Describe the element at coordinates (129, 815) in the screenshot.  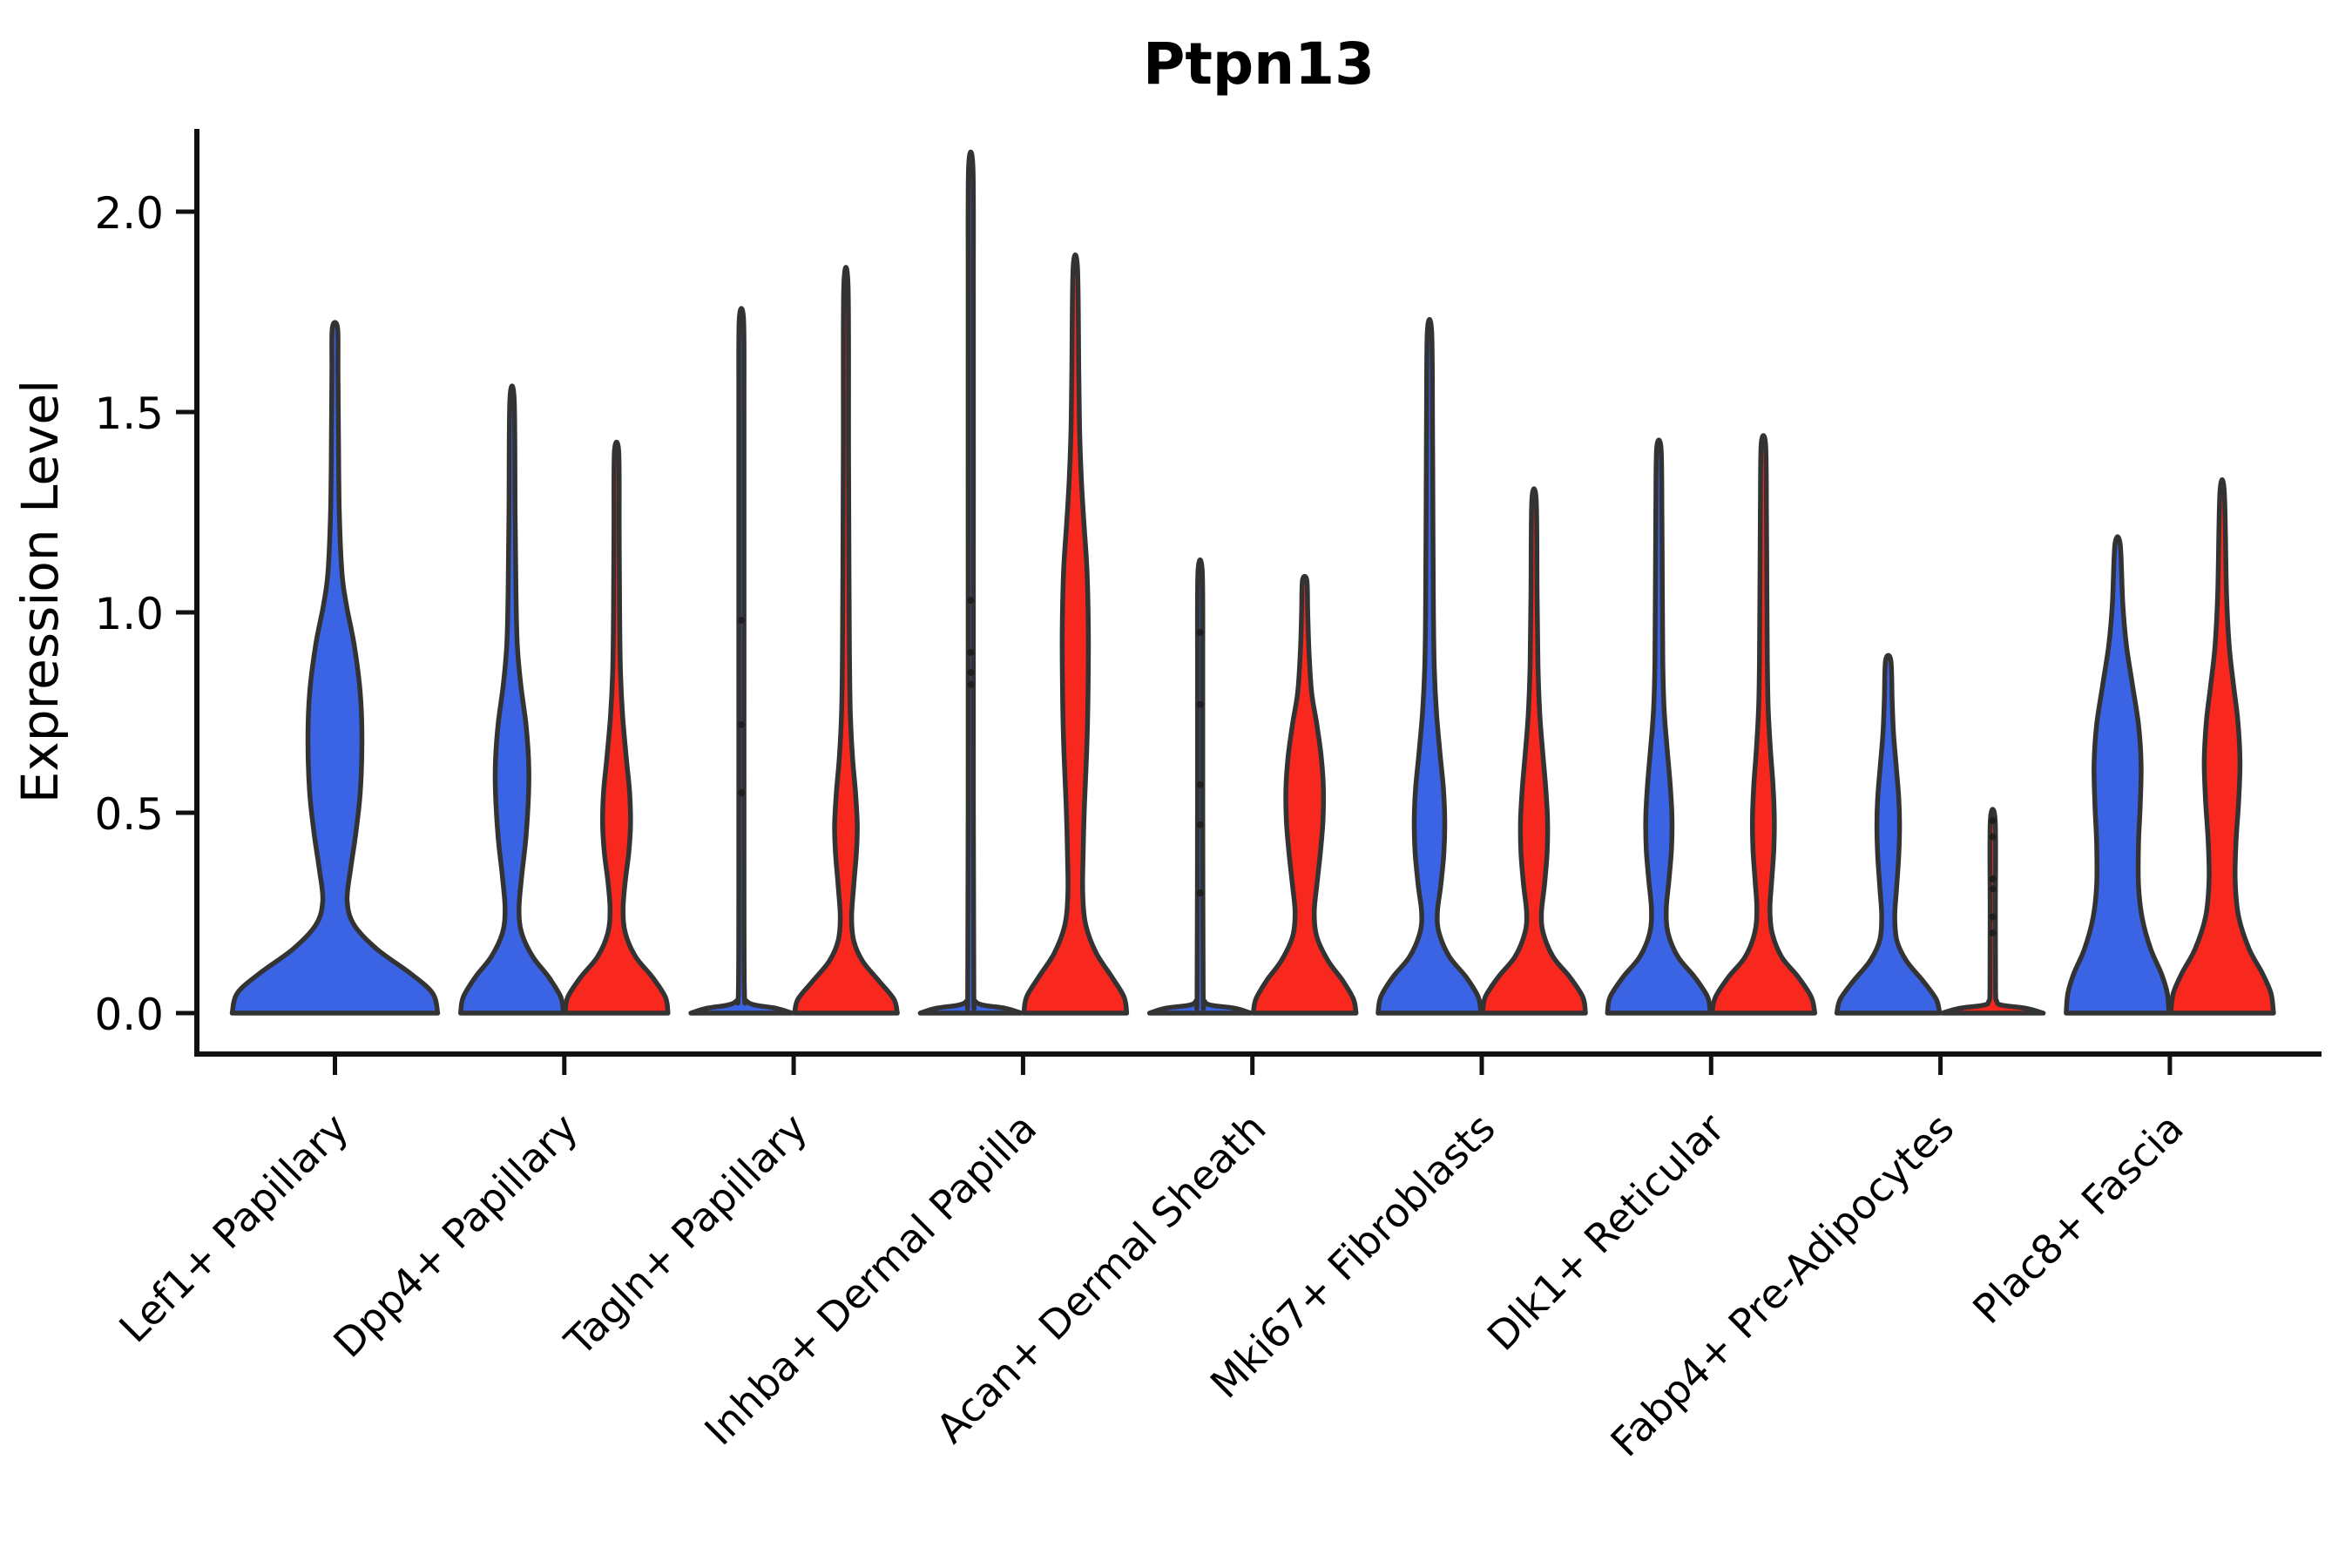
I see `y-tick-label: 0.5` at that location.